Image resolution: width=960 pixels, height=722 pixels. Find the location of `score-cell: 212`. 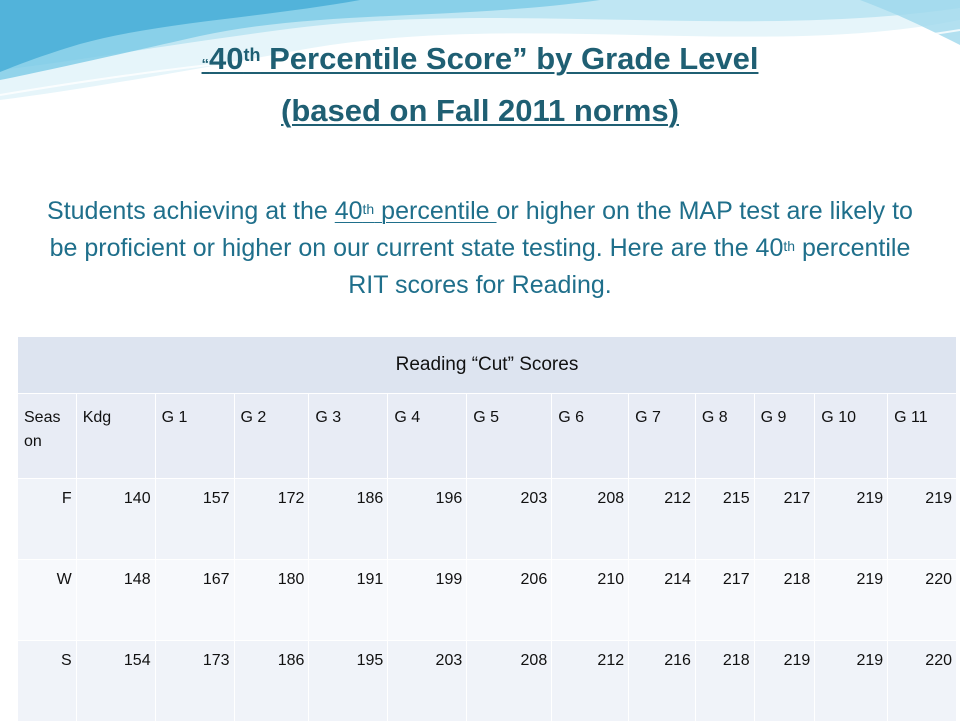

score-cell: 212 is located at coordinates (590, 681).